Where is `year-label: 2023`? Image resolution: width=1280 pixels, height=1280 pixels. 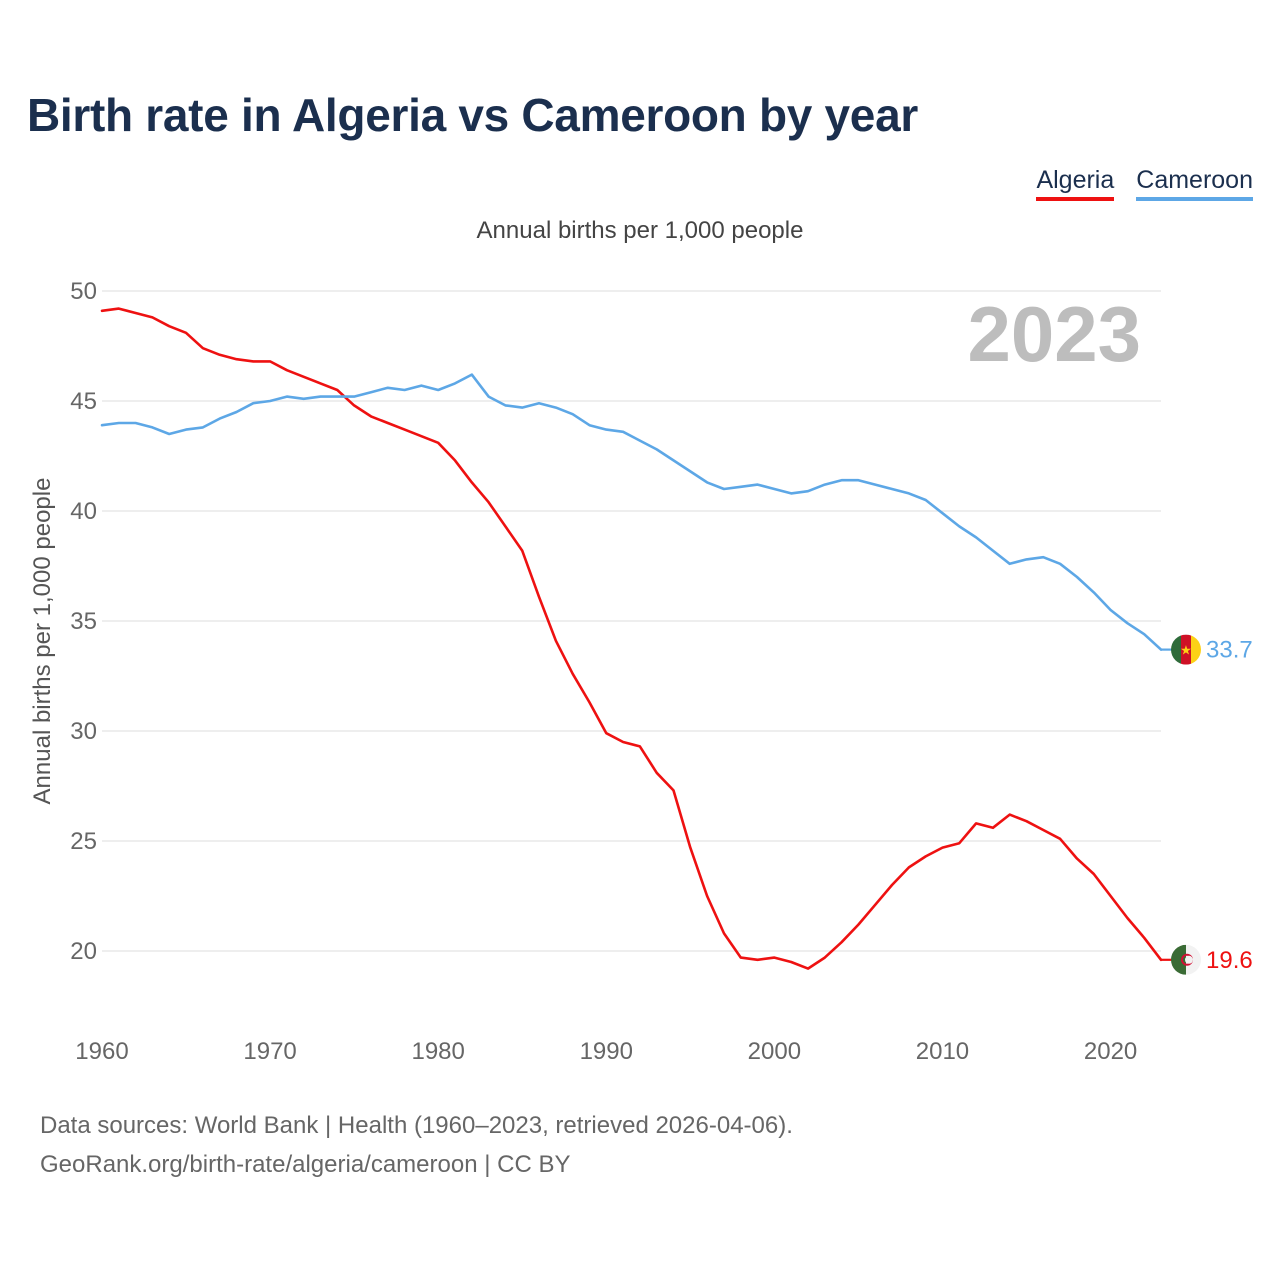 year-label: 2023 is located at coordinates (1054, 334).